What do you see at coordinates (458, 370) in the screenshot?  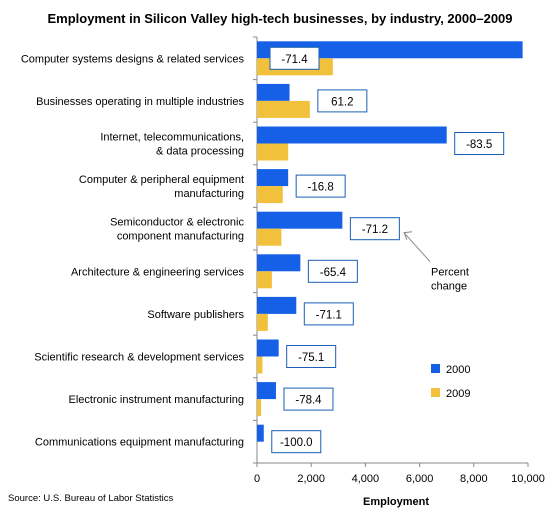 I see `legend-label: 2000` at bounding box center [458, 370].